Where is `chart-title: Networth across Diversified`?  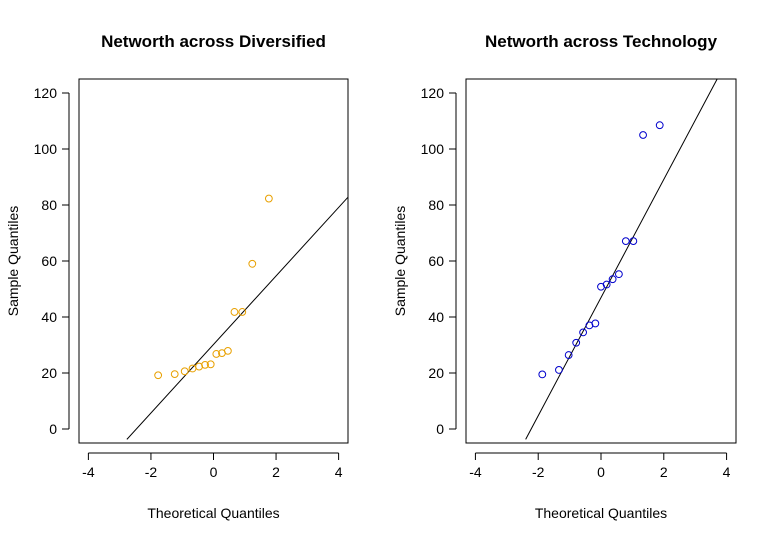 chart-title: Networth across Diversified is located at coordinates (213, 41).